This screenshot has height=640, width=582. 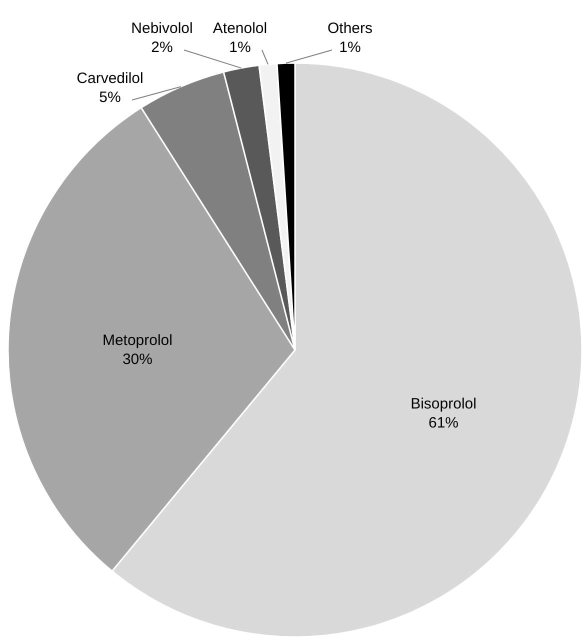 What do you see at coordinates (137, 341) in the screenshot?
I see `slice-label: Metoprolol` at bounding box center [137, 341].